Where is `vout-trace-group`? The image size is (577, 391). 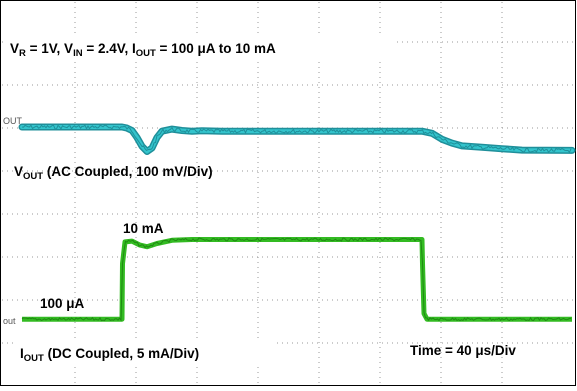 vout-trace-group is located at coordinates (297, 139).